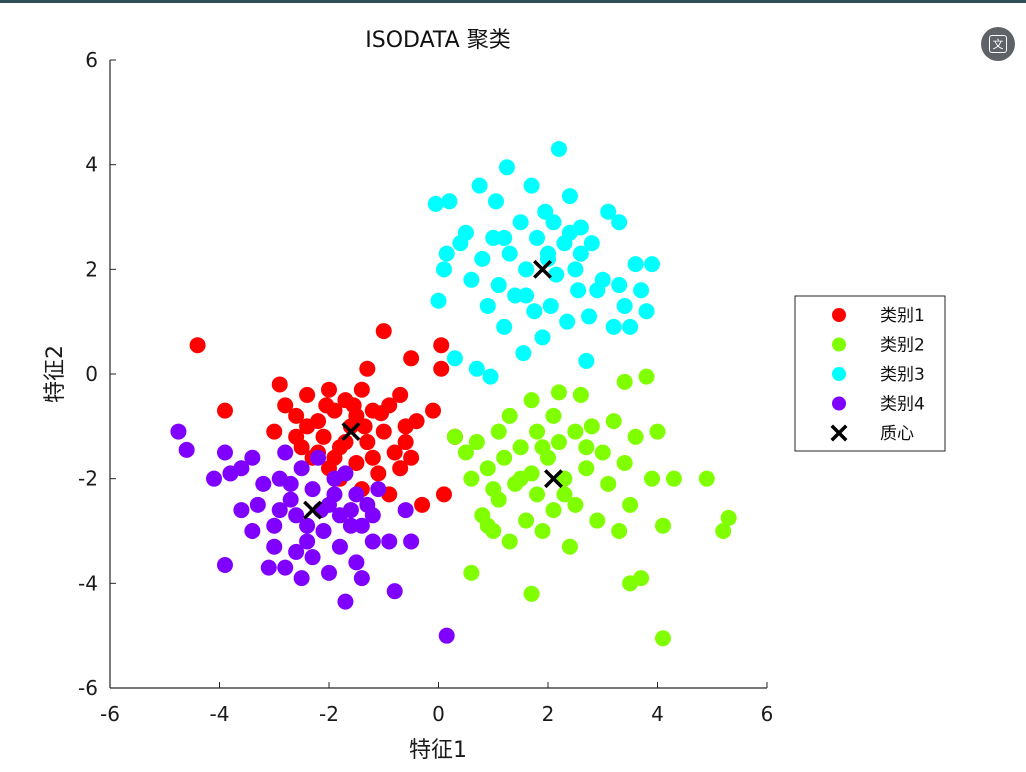 This screenshot has width=1026, height=772. I want to click on translate-button: 文, so click(998, 44).